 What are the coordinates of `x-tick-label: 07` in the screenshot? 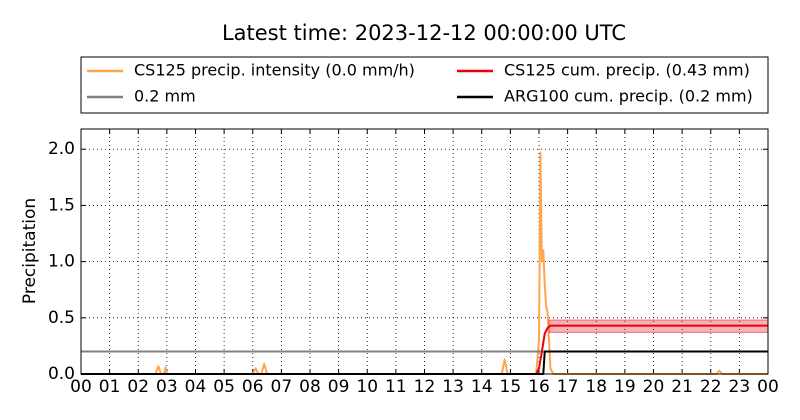 It's located at (282, 387).